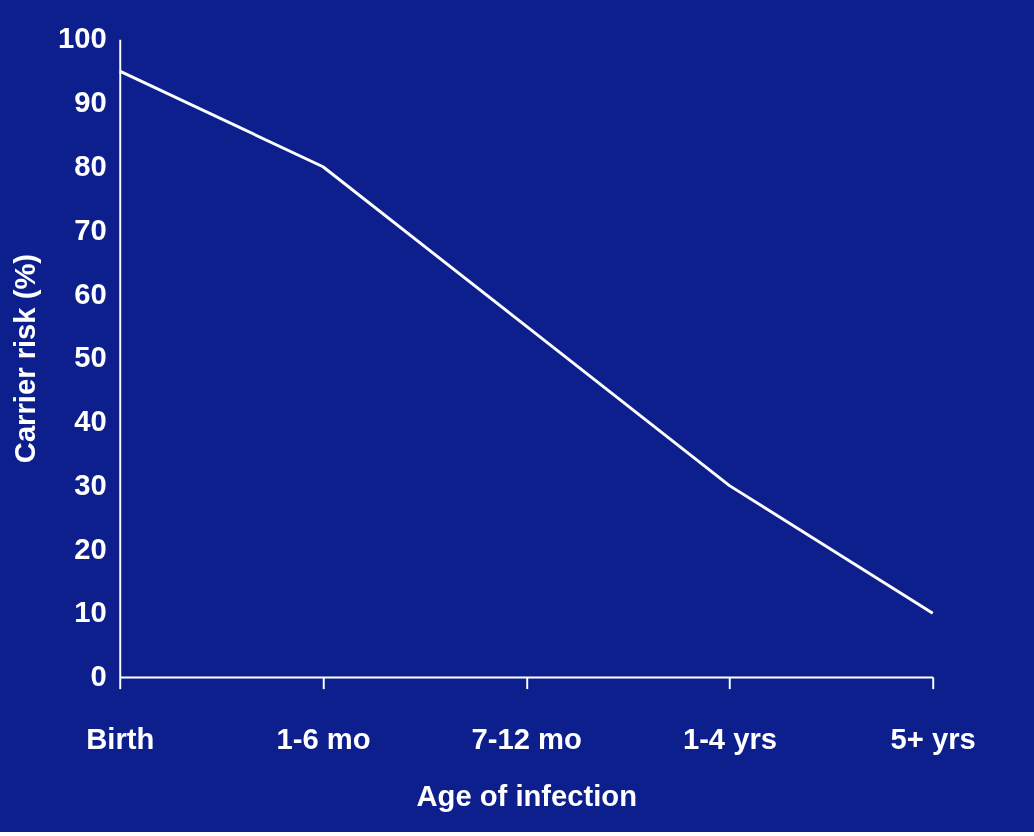  I want to click on y-axis-title: Carrier risk (%), so click(24, 358).